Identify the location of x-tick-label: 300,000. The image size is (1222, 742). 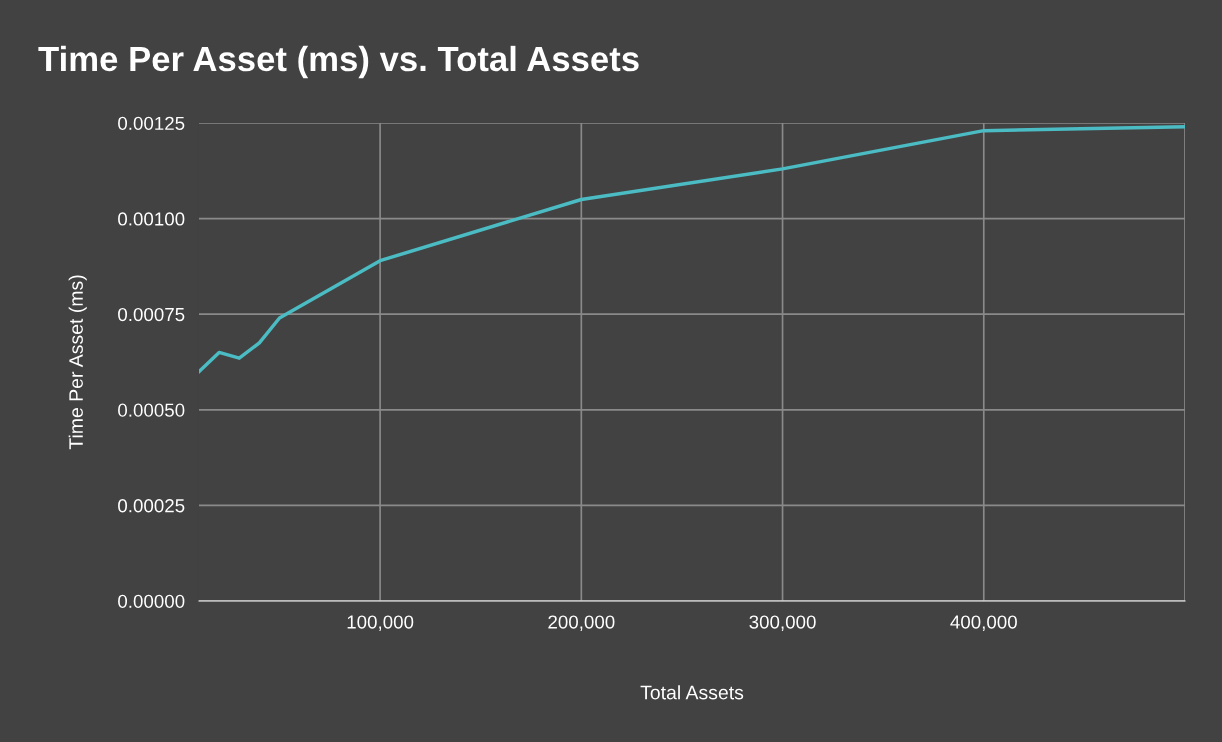
(782, 623).